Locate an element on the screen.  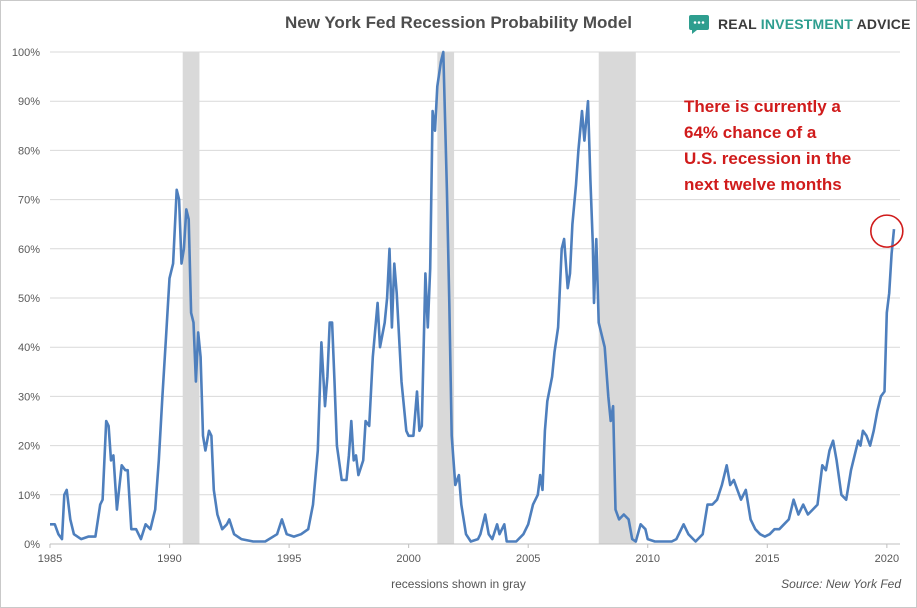
x-tick-label: 1985 is located at coordinates (50, 559).